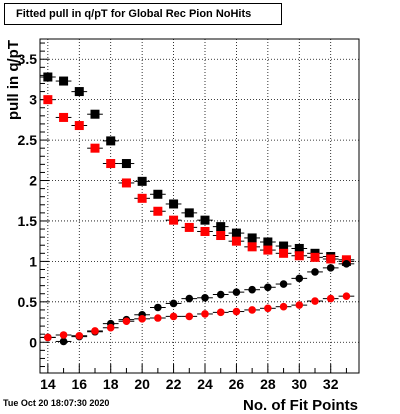  What do you see at coordinates (28, 140) in the screenshot?
I see `y-tick-label: 2.5` at bounding box center [28, 140].